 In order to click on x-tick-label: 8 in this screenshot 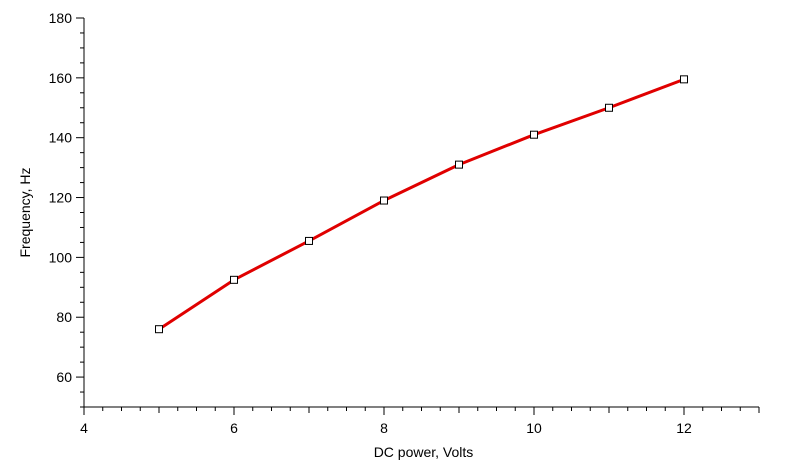, I will do `click(384, 428)`.